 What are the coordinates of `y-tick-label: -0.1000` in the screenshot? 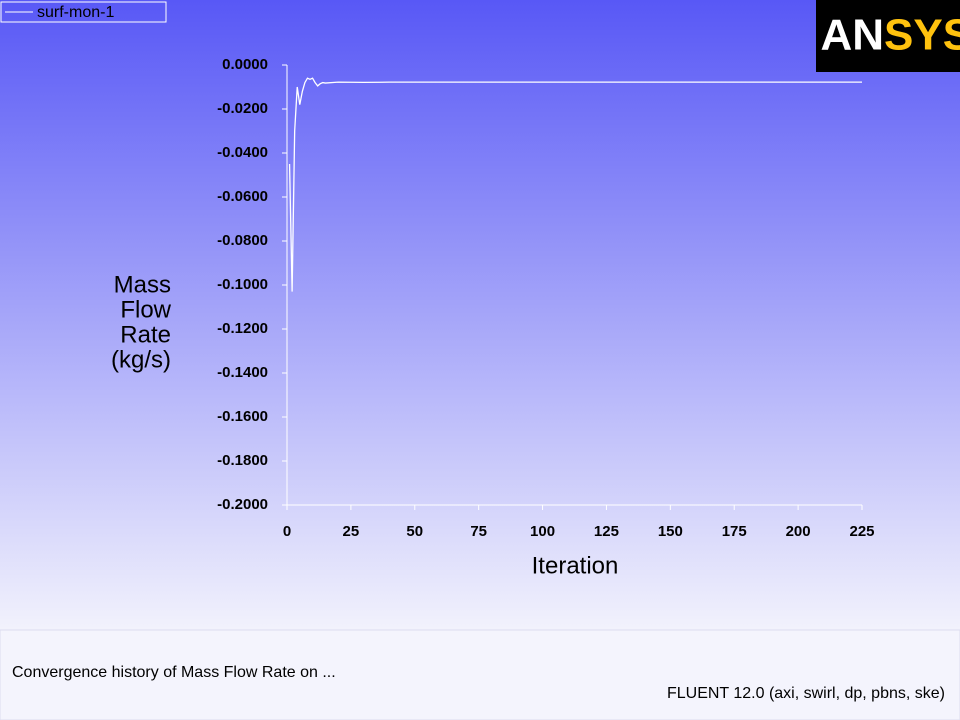 It's located at (242, 284).